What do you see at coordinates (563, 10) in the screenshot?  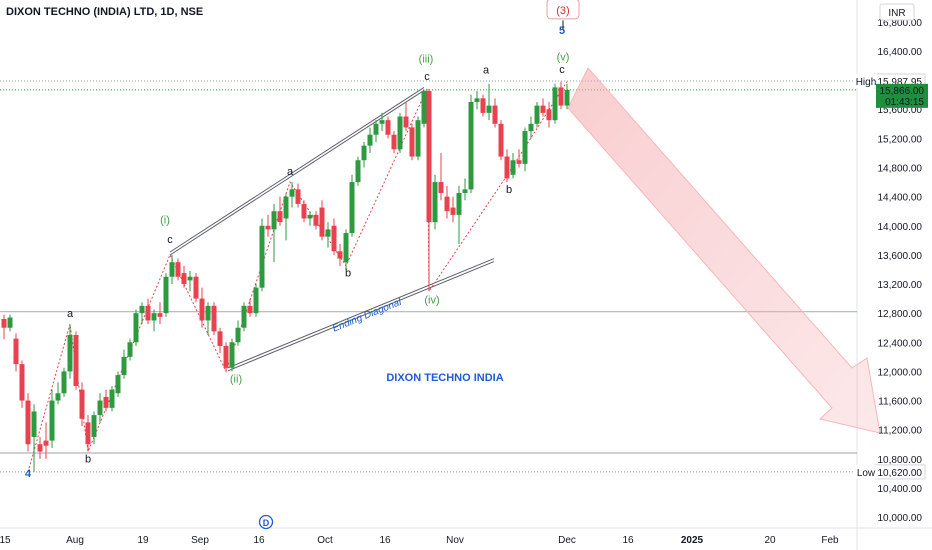 I see `wave-degree-box` at bounding box center [563, 10].